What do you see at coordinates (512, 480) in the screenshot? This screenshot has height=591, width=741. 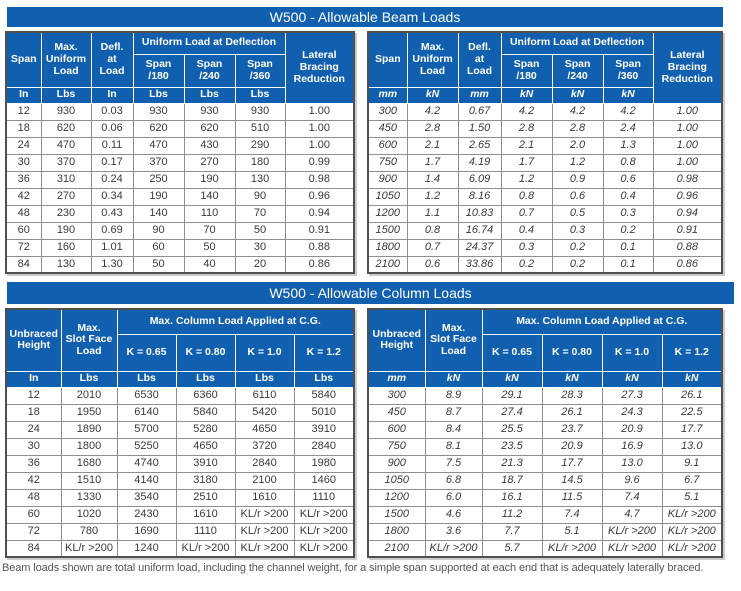 I see `cell: 18.7` at bounding box center [512, 480].